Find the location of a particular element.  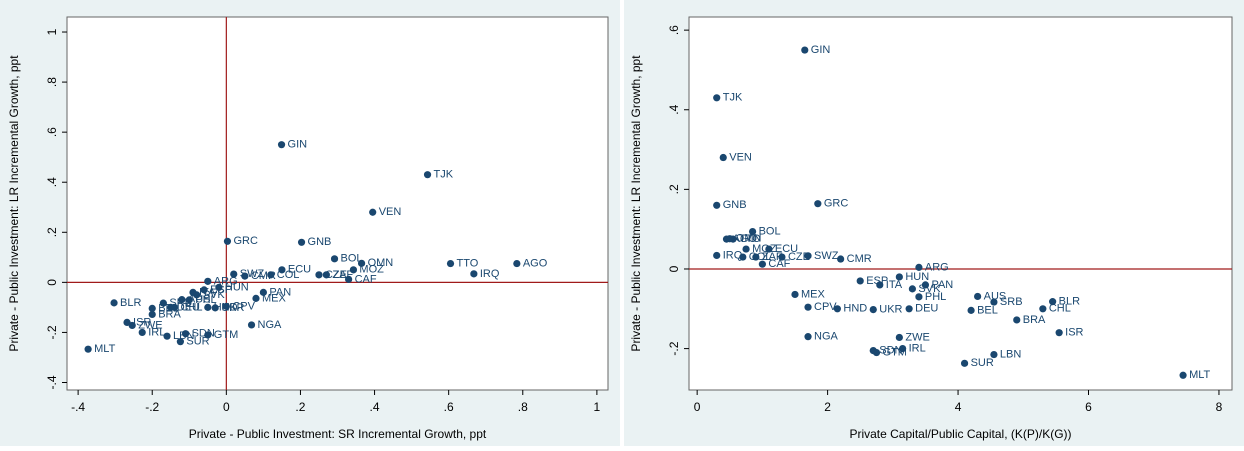

point-label: AUS is located at coordinates (995, 296).